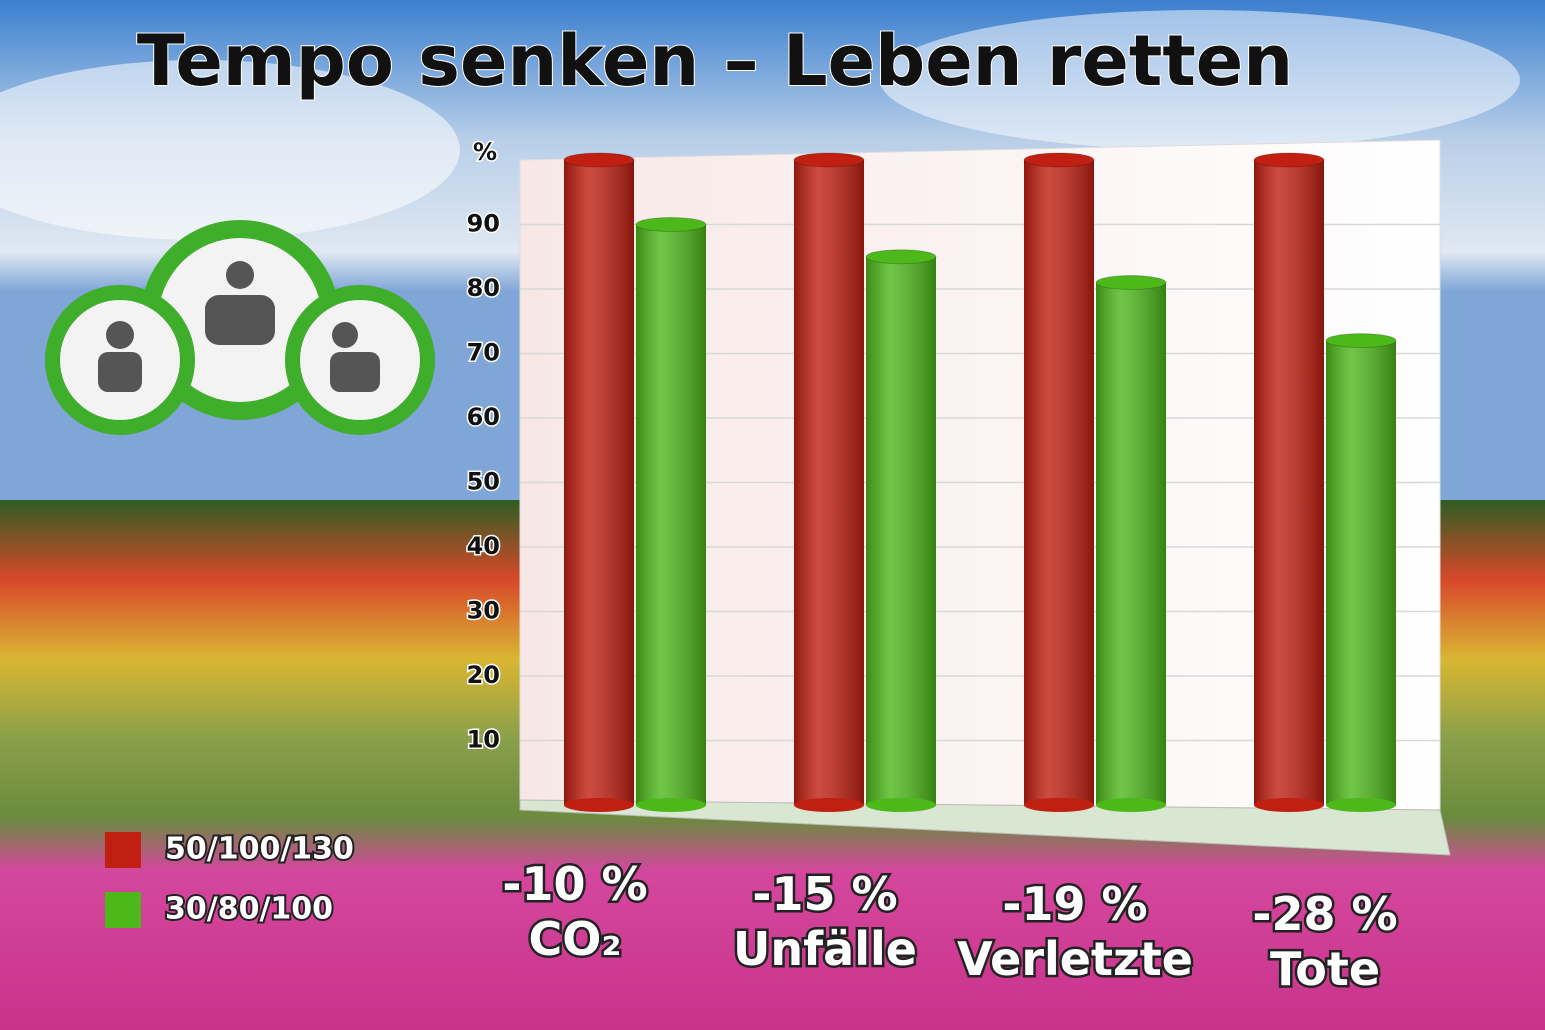 This screenshot has height=1030, width=1545. Describe the element at coordinates (574, 939) in the screenshot. I see `x-tick-label: CO₂` at that location.